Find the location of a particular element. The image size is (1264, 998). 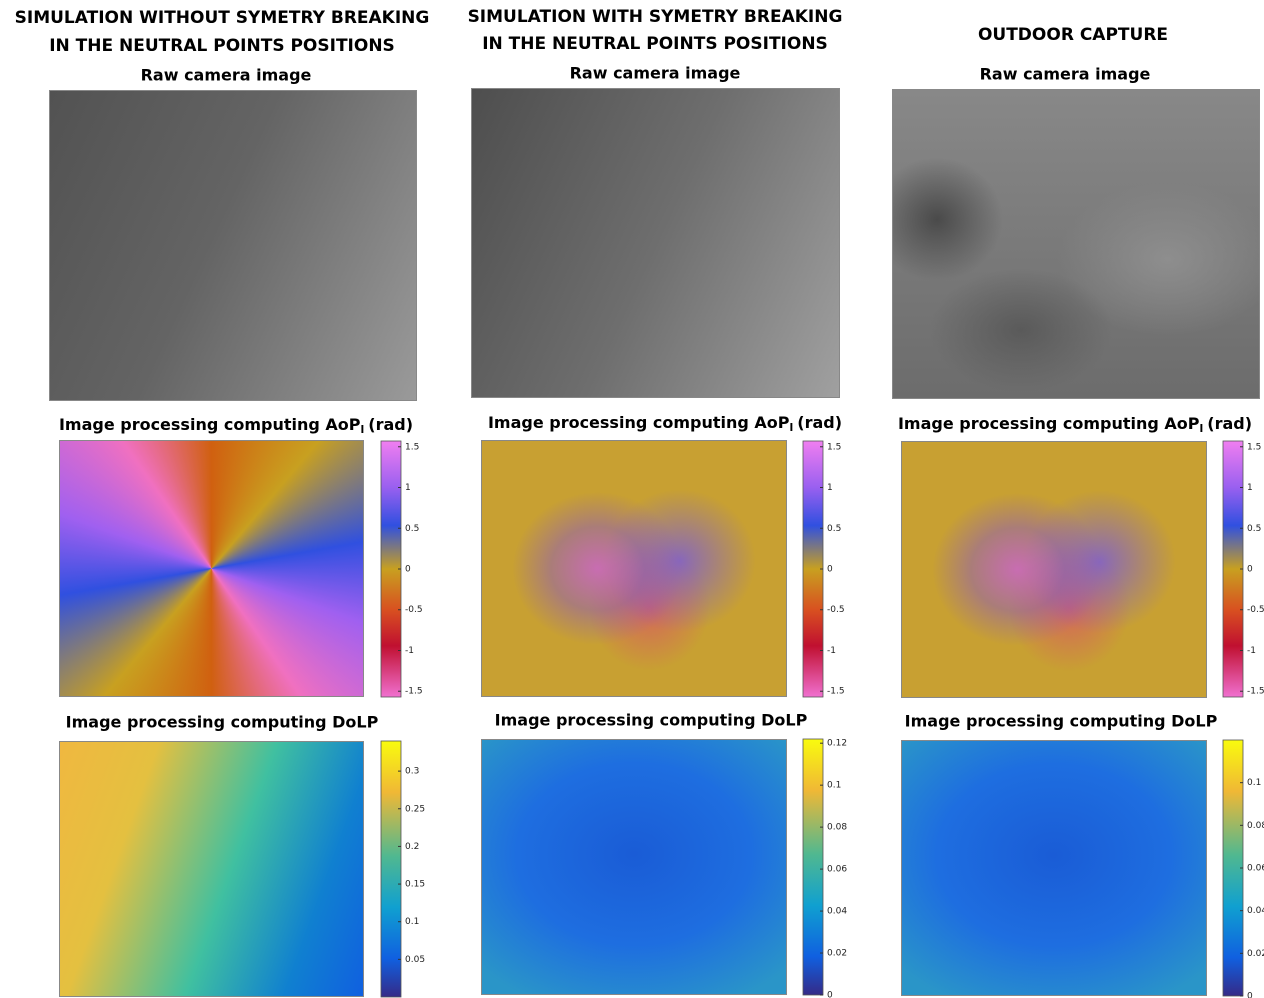

colorbar-tick-label: 0.3 is located at coordinates (412, 772).